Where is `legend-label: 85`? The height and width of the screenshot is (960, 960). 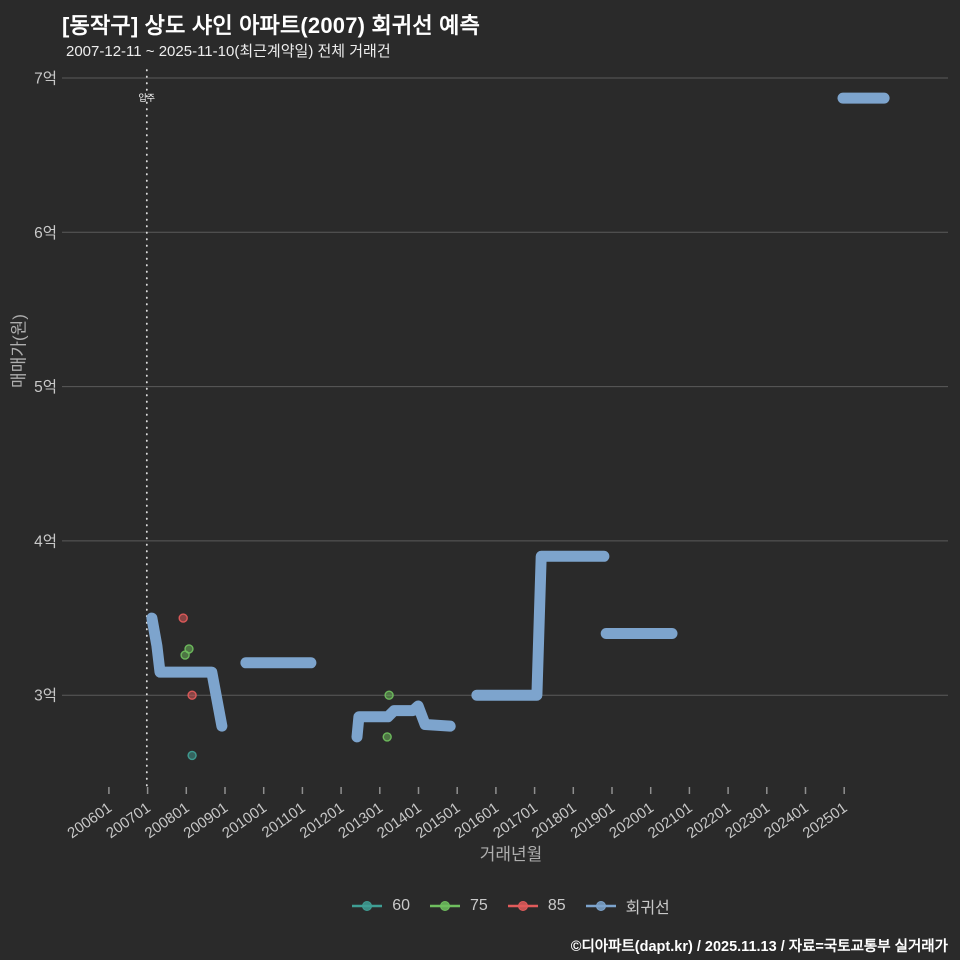
legend-label: 85 is located at coordinates (556, 905).